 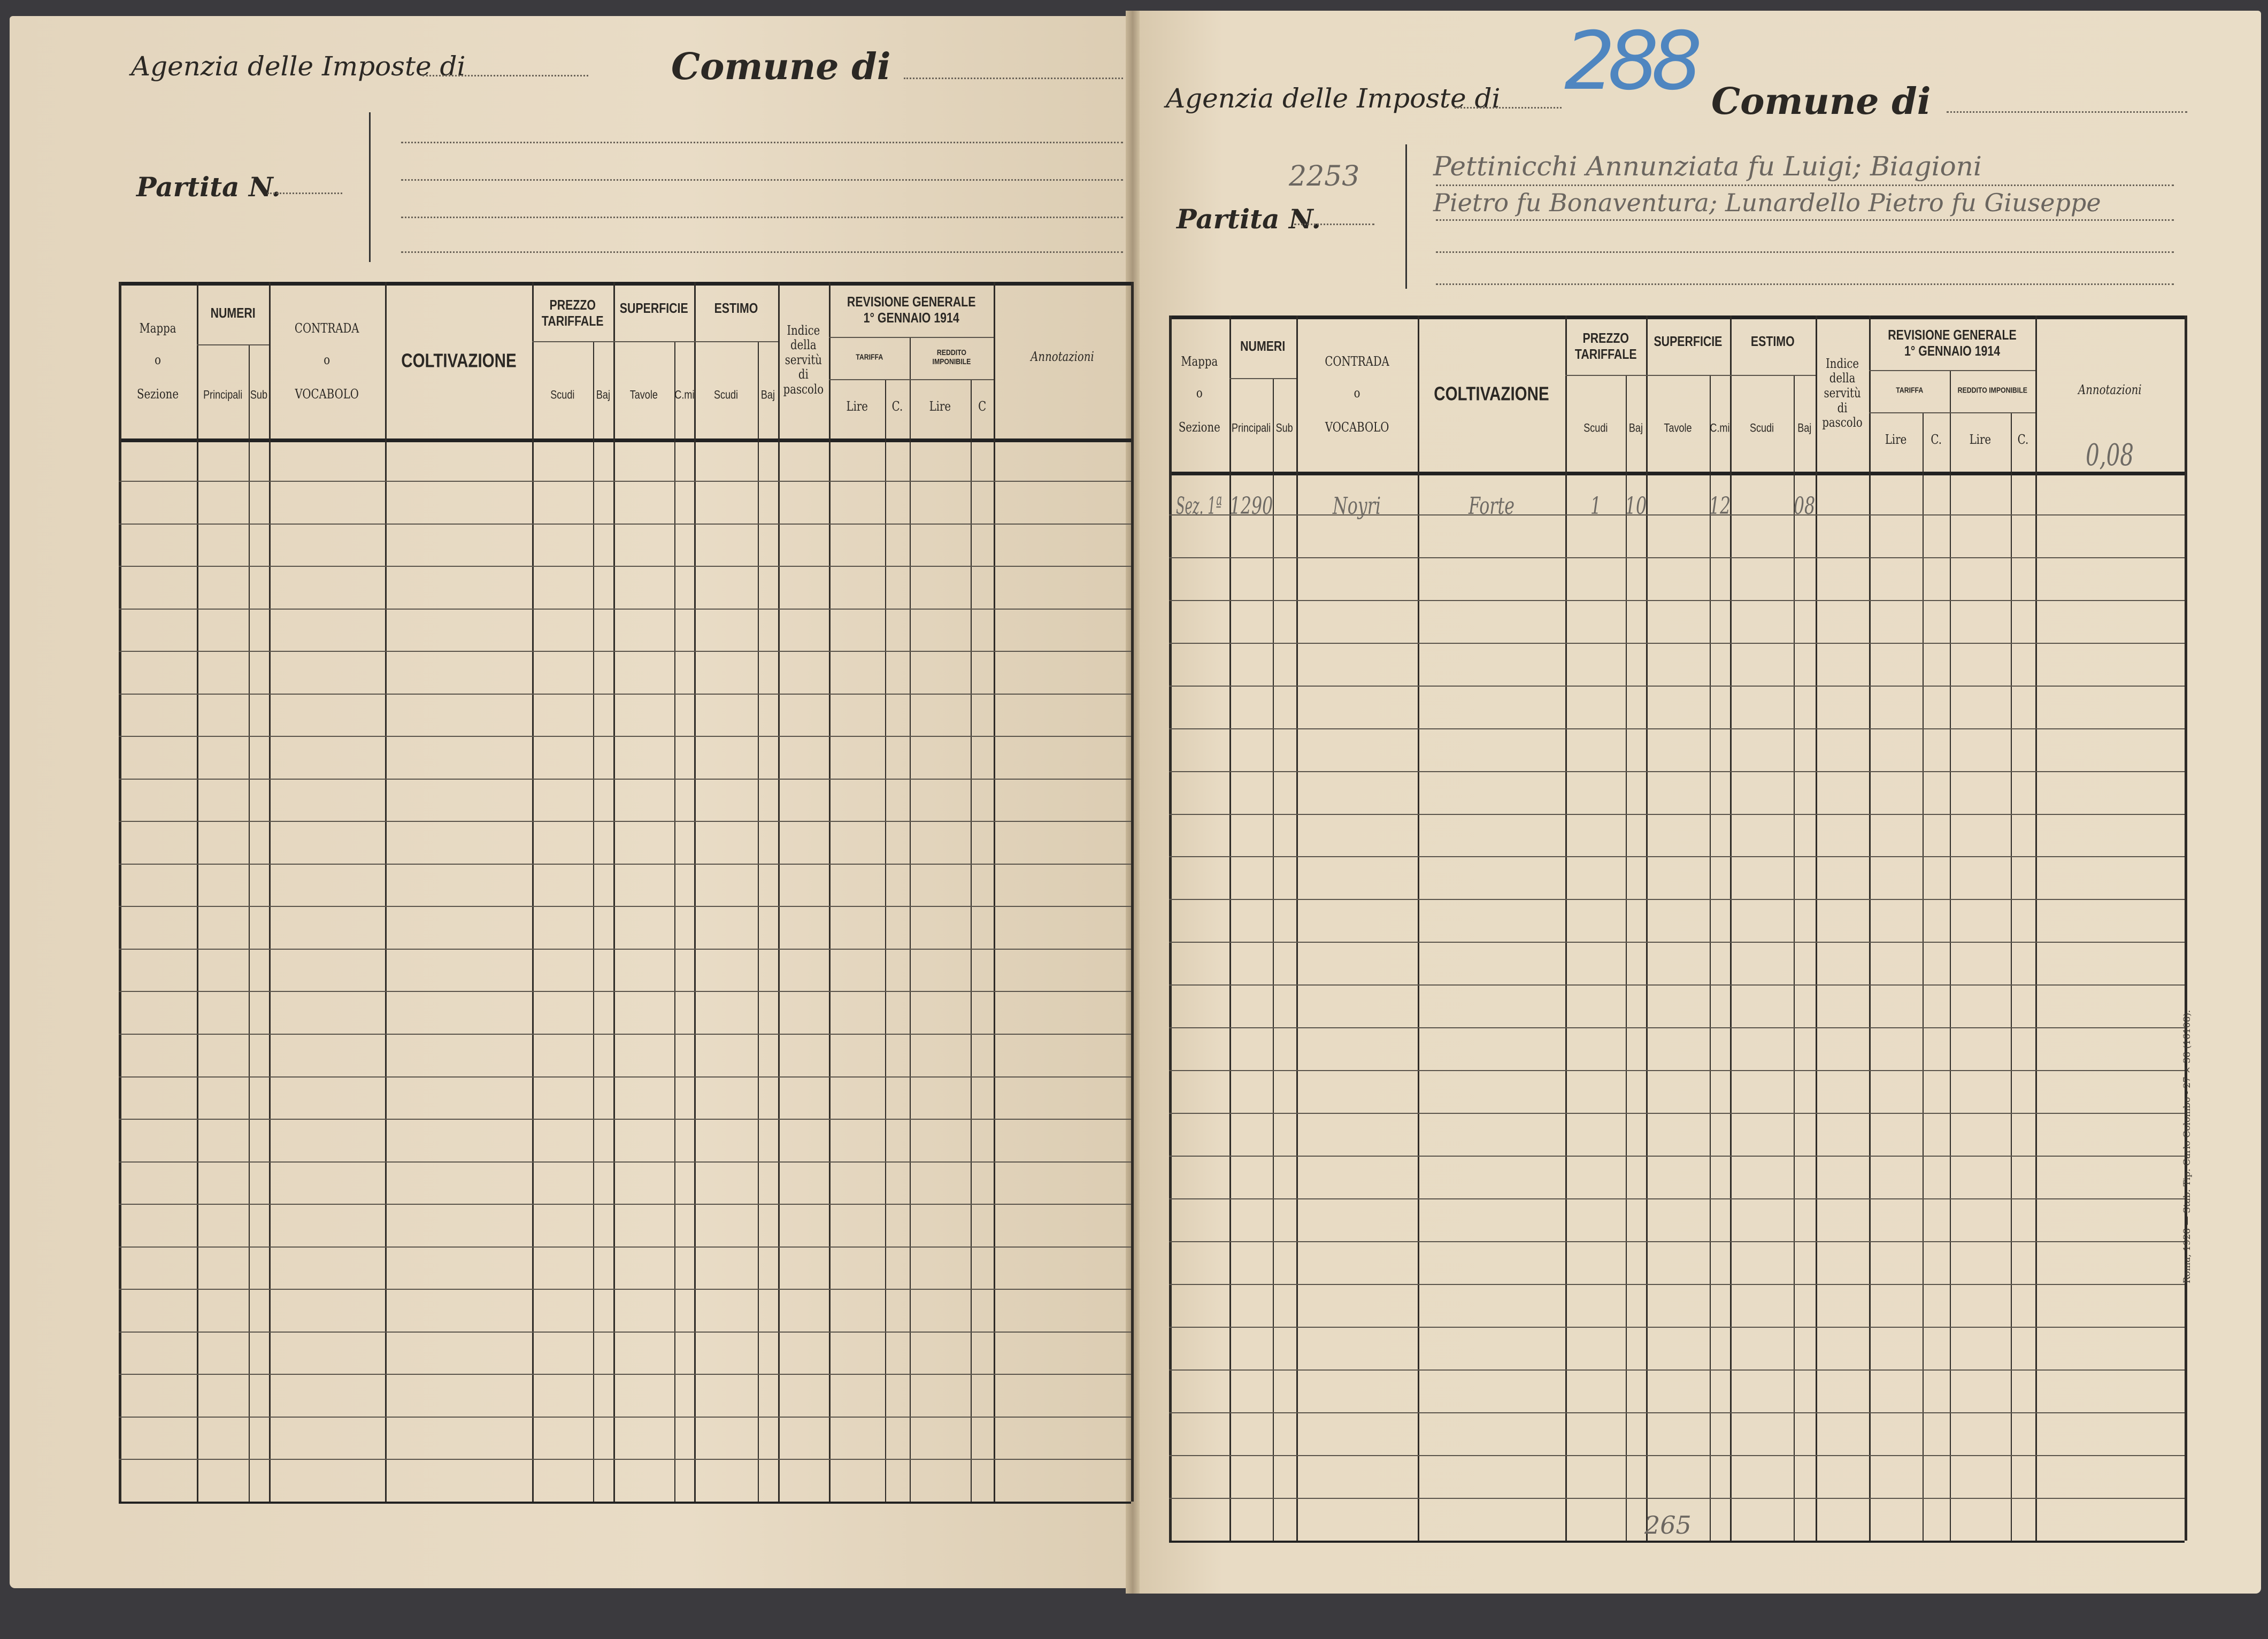 What do you see at coordinates (803, 359) in the screenshot?
I see `col-indice-servitu: Indice della servitù di pascolo` at bounding box center [803, 359].